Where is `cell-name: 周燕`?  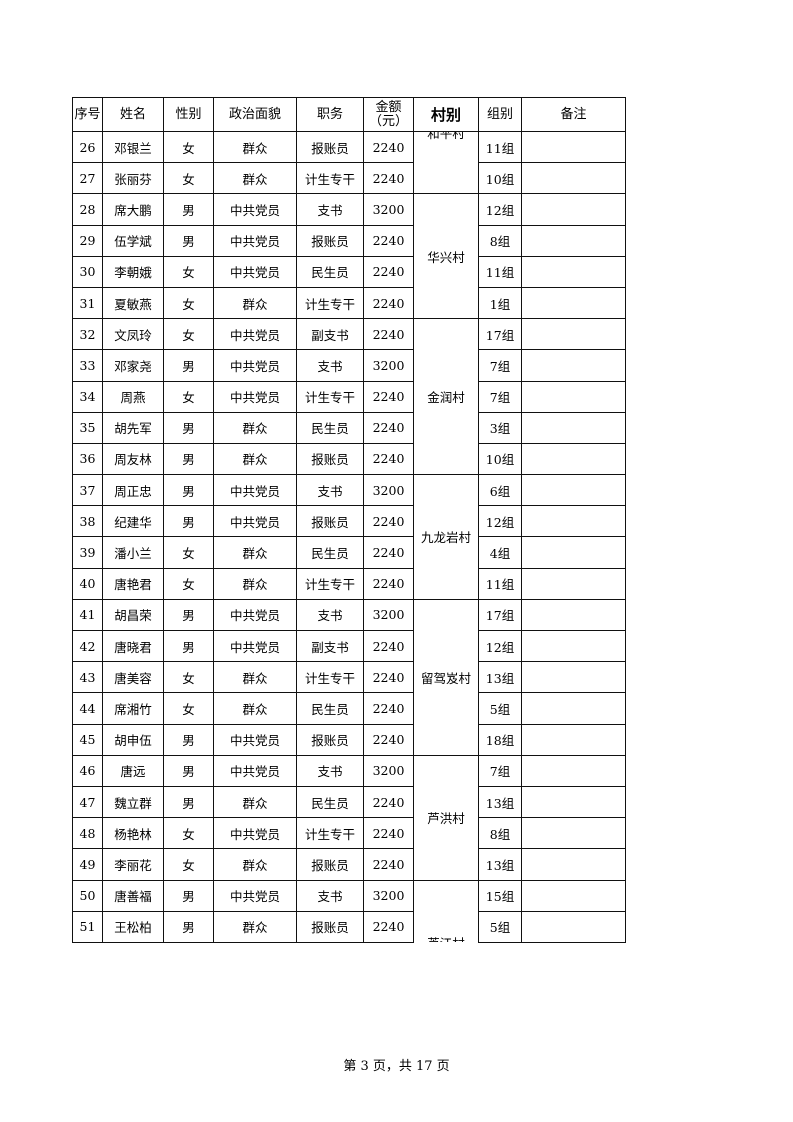 cell-name: 周燕 is located at coordinates (133, 396).